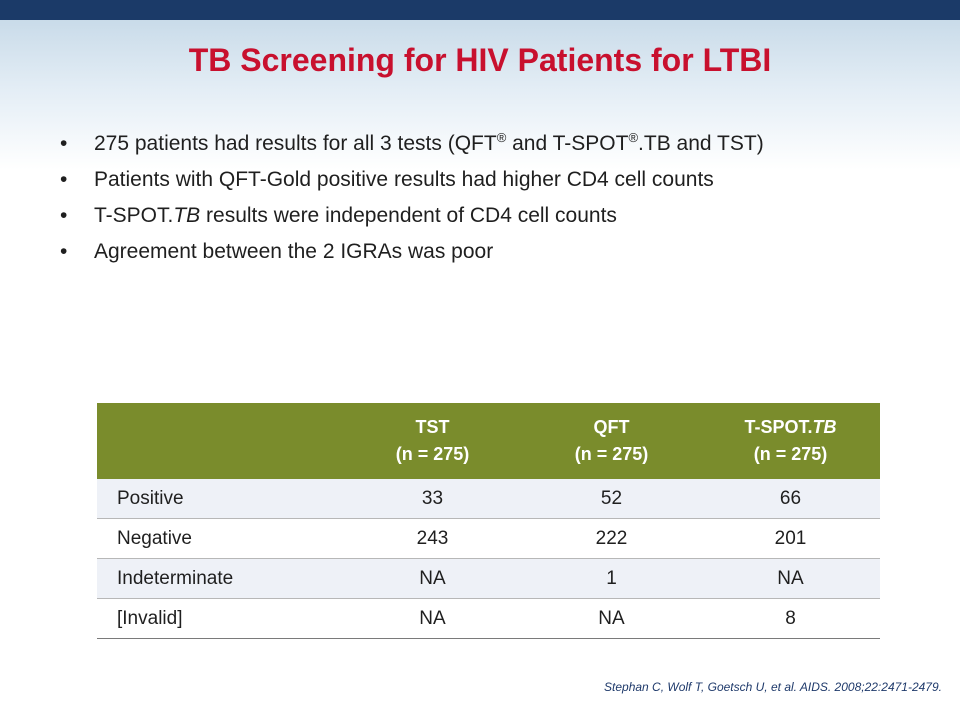 This screenshot has width=960, height=720. What do you see at coordinates (778, 427) in the screenshot?
I see `header-tspot-name: T-SPOT.` at bounding box center [778, 427].